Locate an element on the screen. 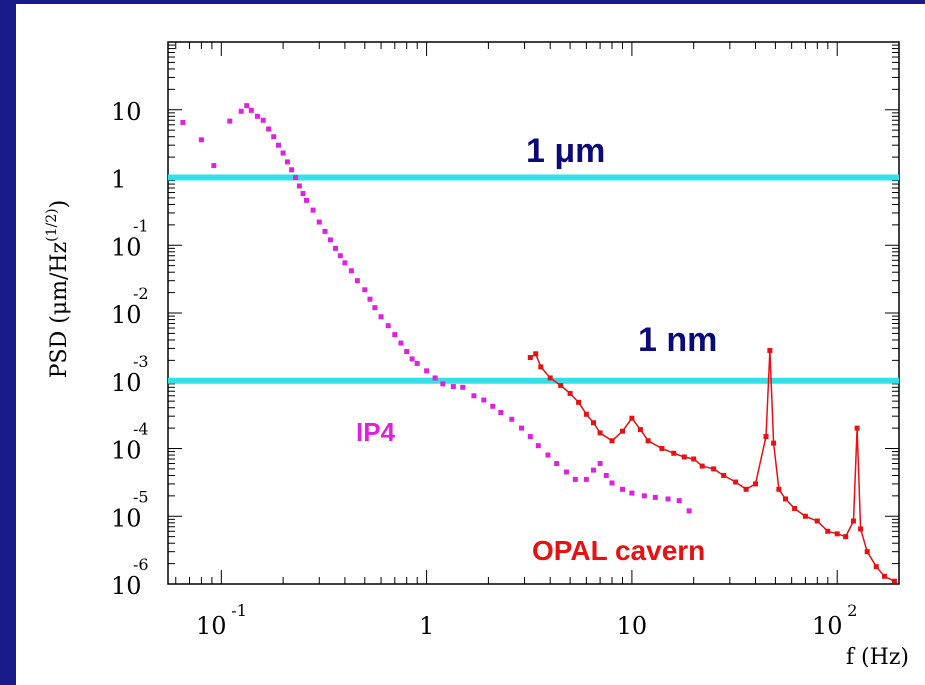 This screenshot has width=925, height=685. y-axis-title-main: PSD (μm/Hz is located at coordinates (59, 310).